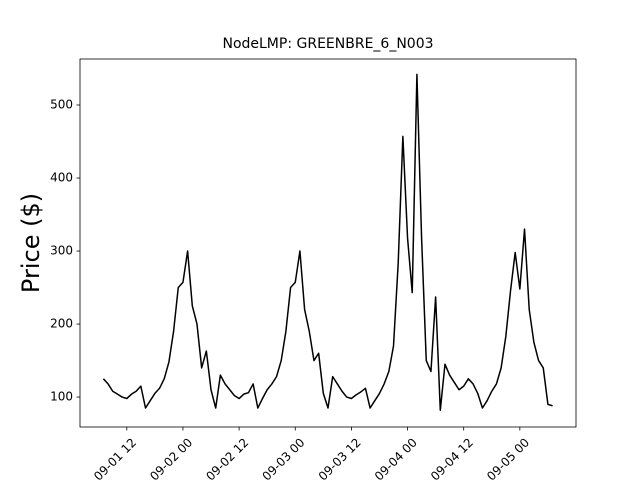 This screenshot has width=640, height=484. Describe the element at coordinates (452, 457) in the screenshot. I see `x-tick-label: 09-04 12` at that location.